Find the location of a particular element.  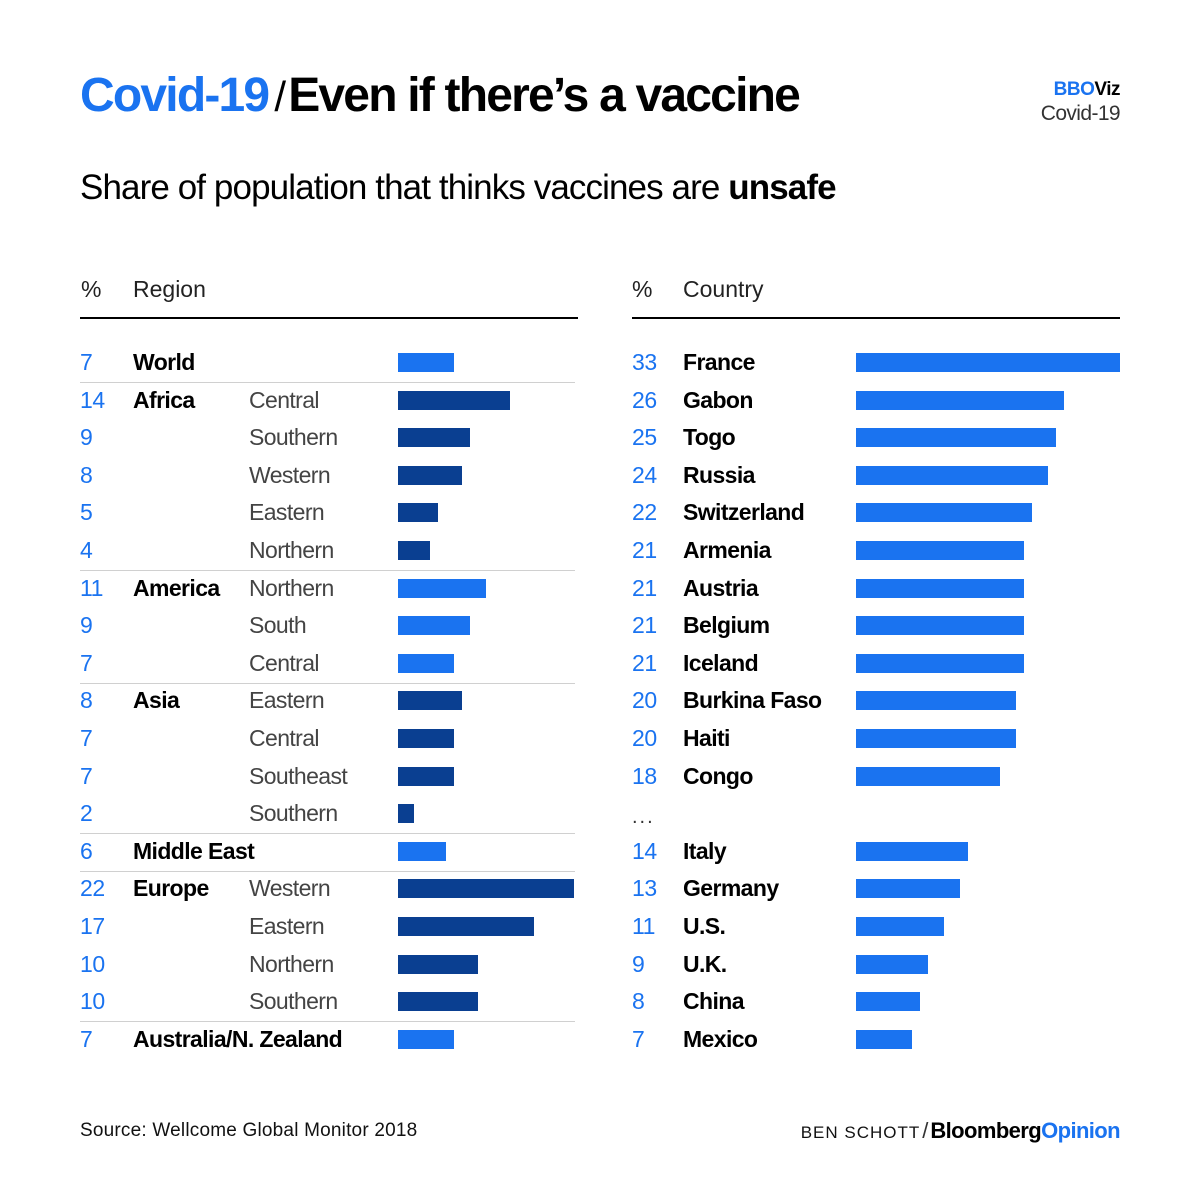

region-label: World is located at coordinates (164, 362).